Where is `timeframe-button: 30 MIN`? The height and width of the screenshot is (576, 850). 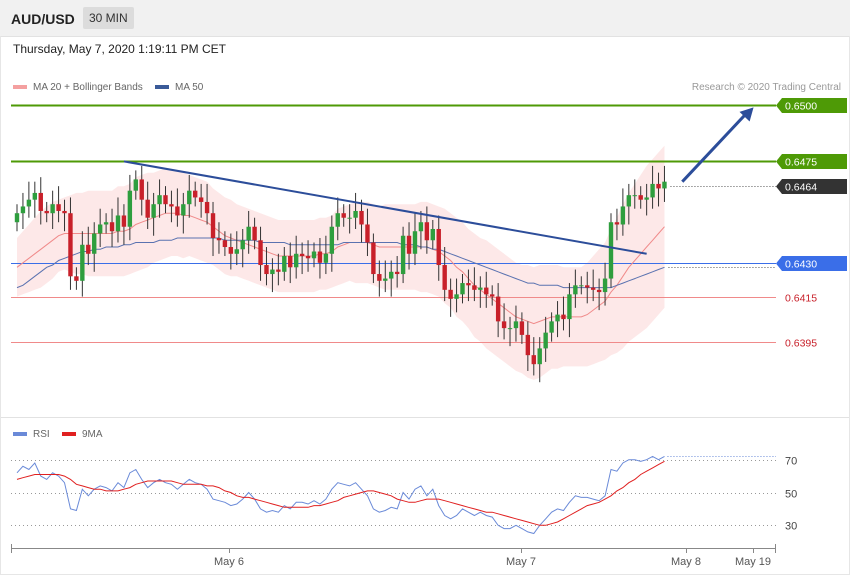 timeframe-button: 30 MIN is located at coordinates (108, 18).